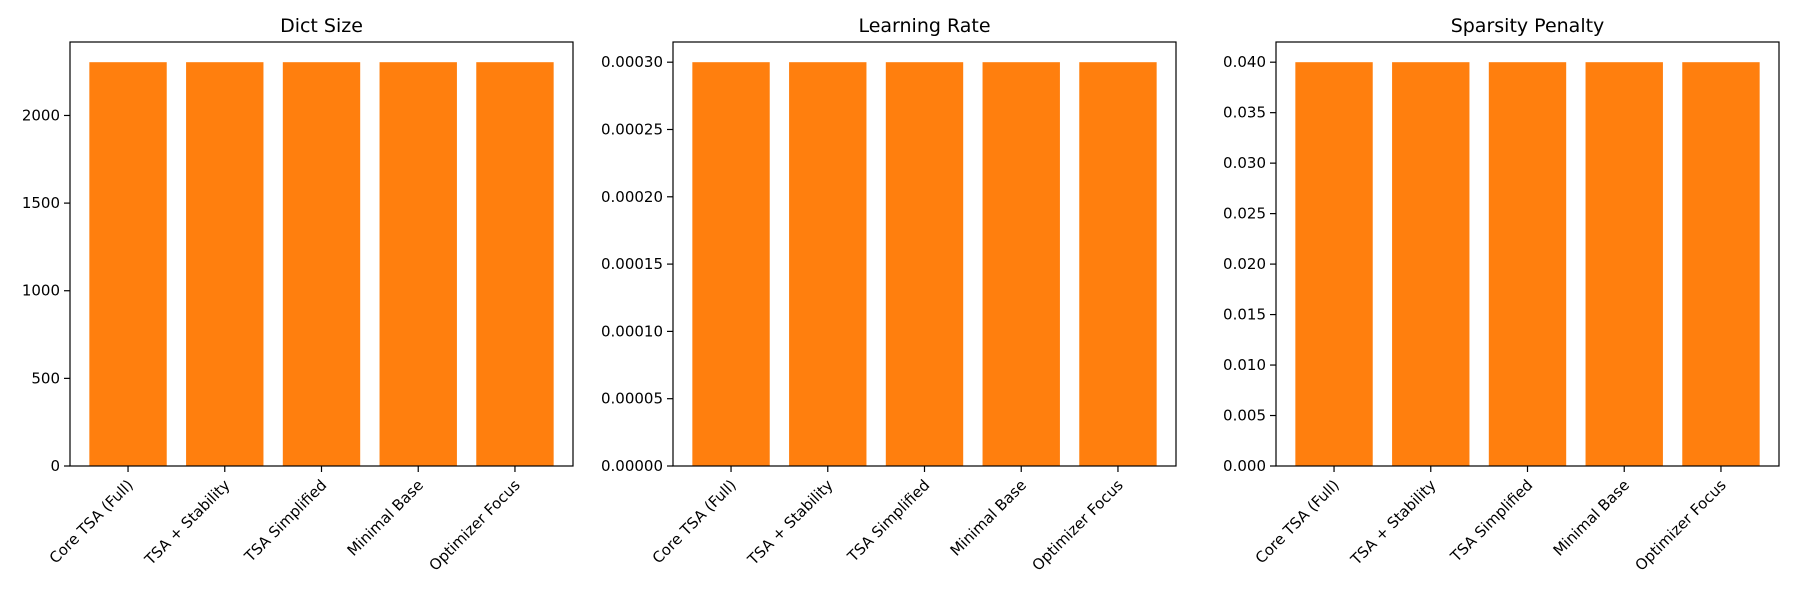 Image resolution: width=1800 pixels, height=600 pixels. Describe the element at coordinates (1244, 163) in the screenshot. I see `y-tick-label: 0.030` at that location.